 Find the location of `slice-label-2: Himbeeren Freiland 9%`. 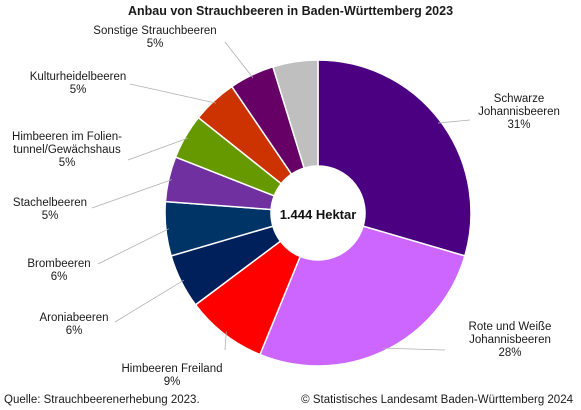

slice-label-2: Himbeeren Freiland 9% is located at coordinates (172, 375).